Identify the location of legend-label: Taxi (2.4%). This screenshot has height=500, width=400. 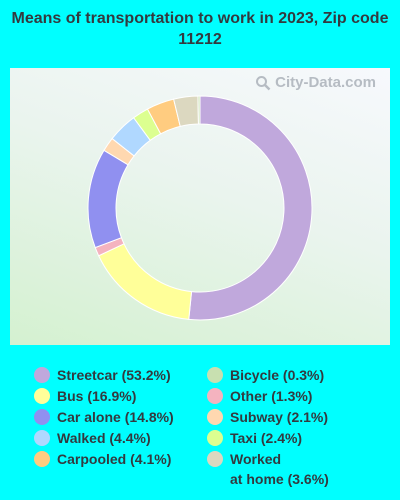
(266, 438).